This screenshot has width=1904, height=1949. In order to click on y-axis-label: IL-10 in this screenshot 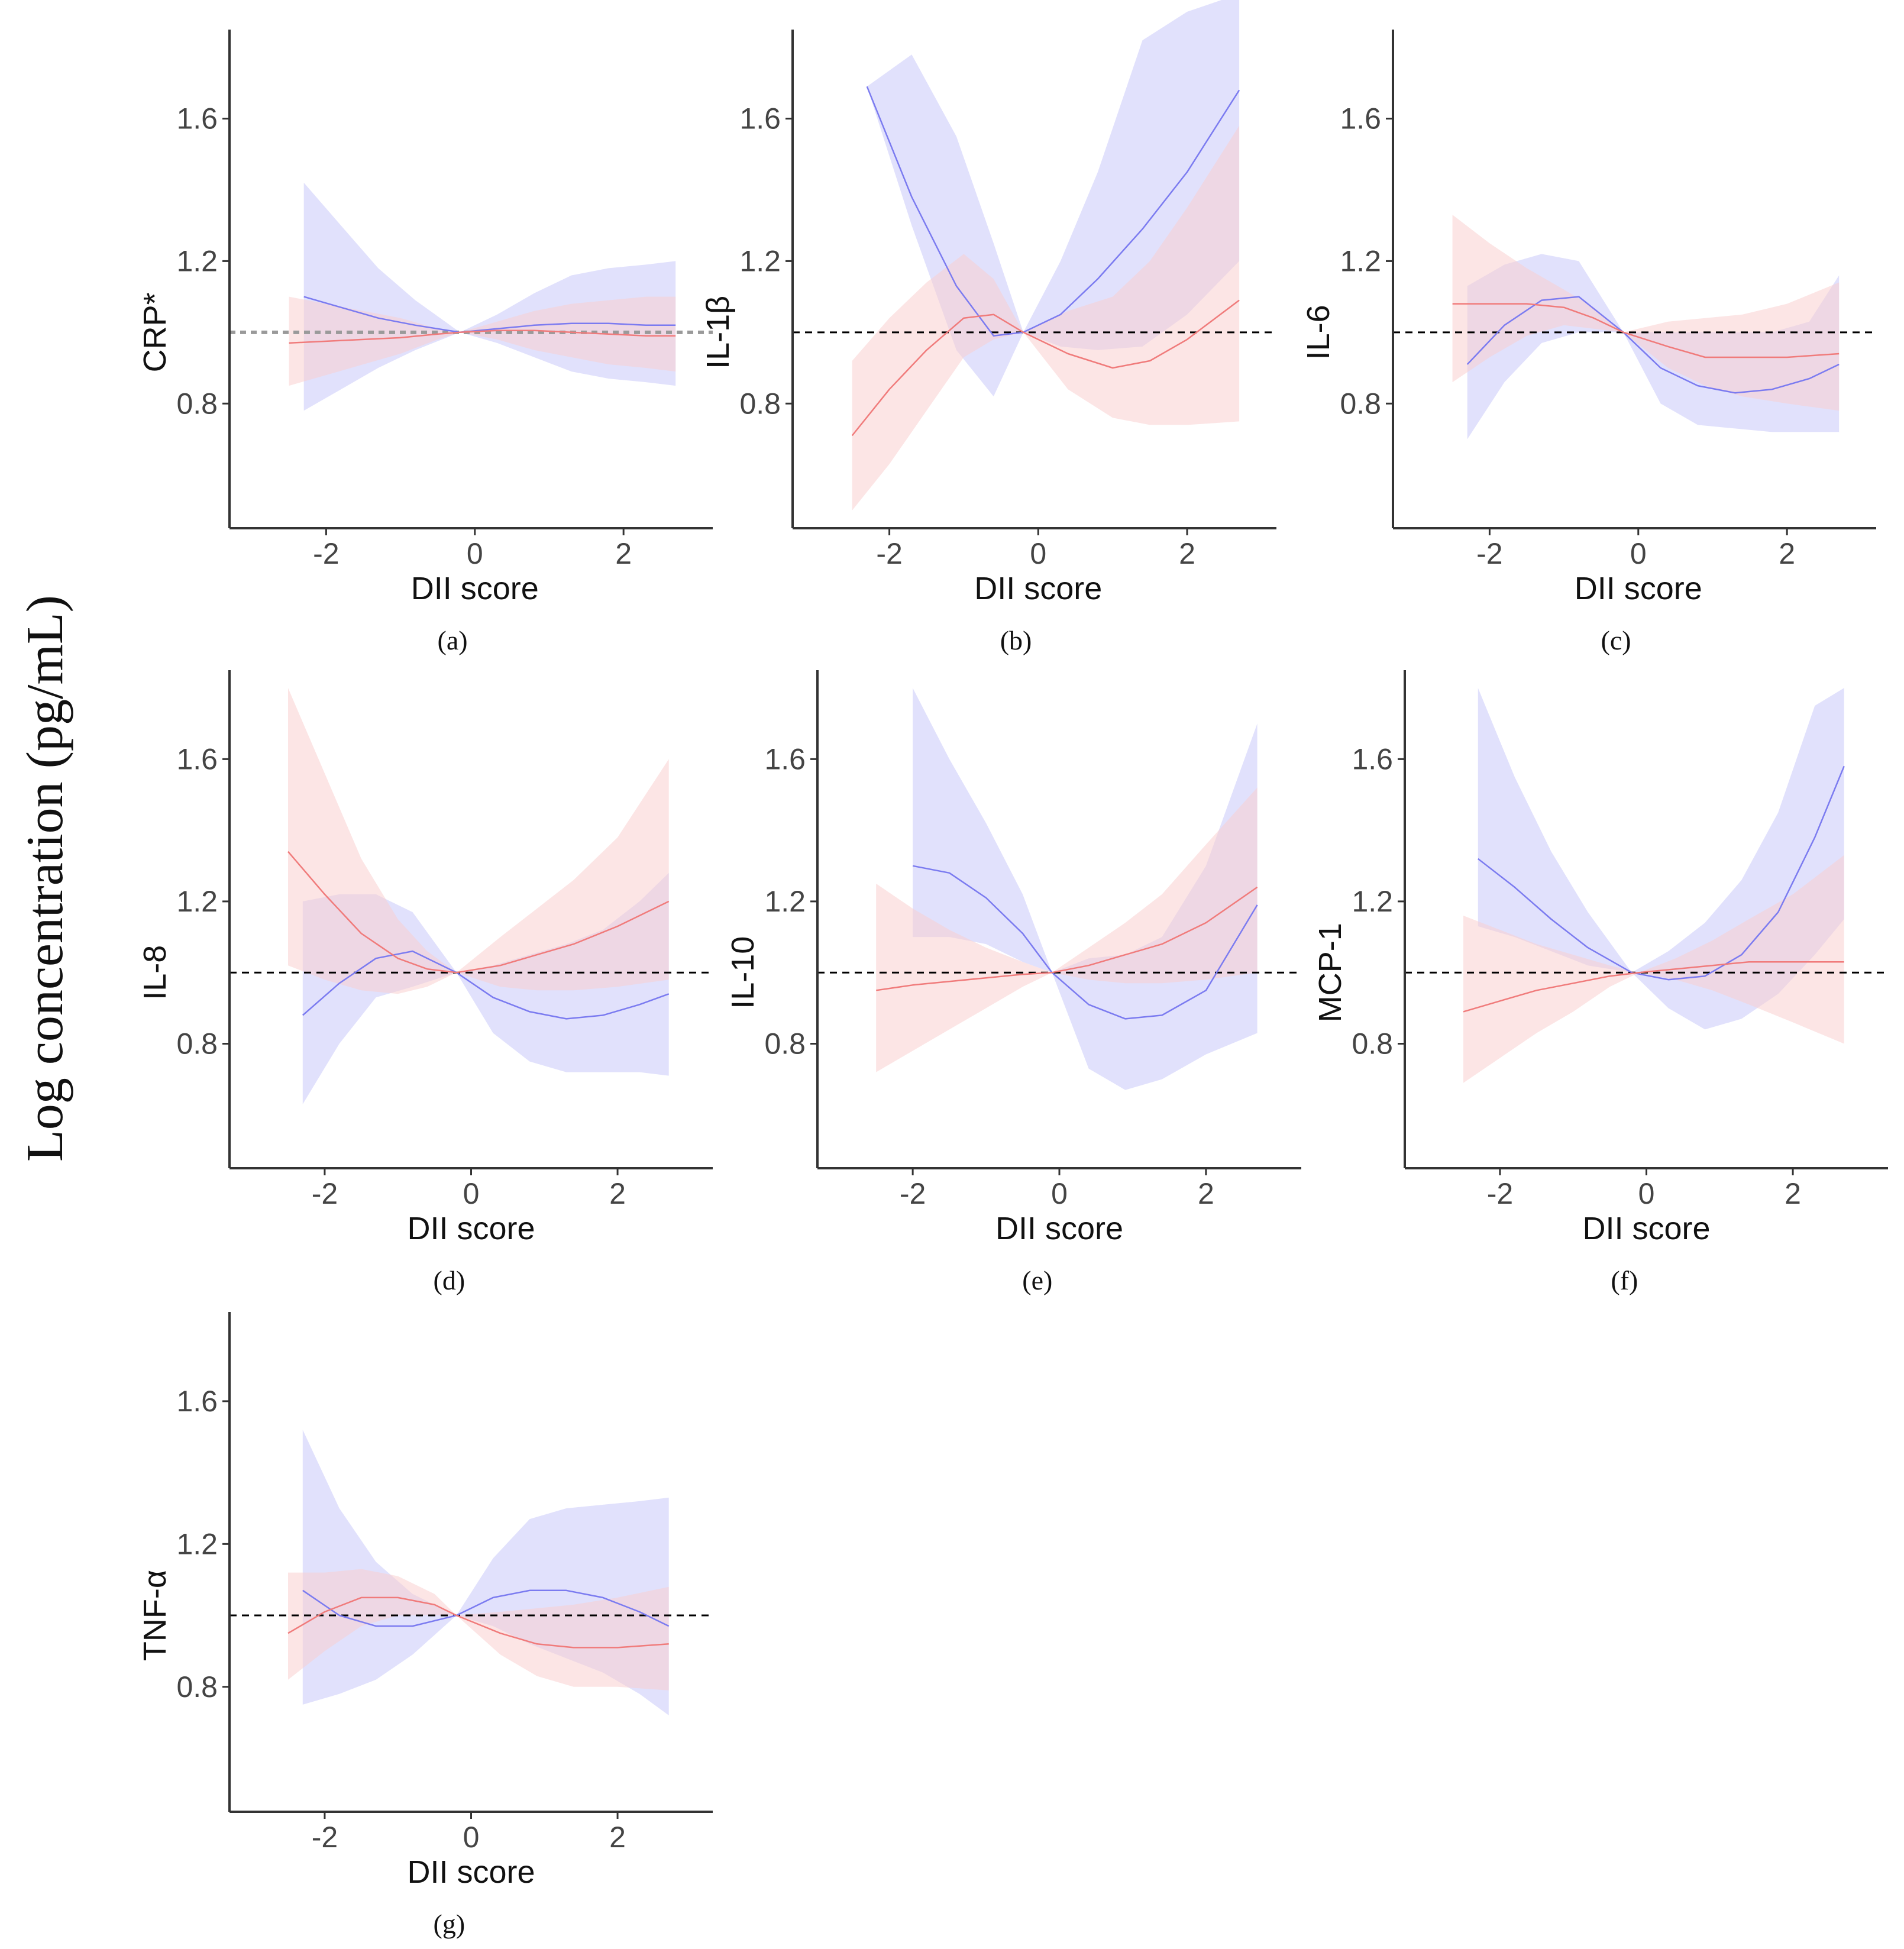, I will do `click(743, 972)`.